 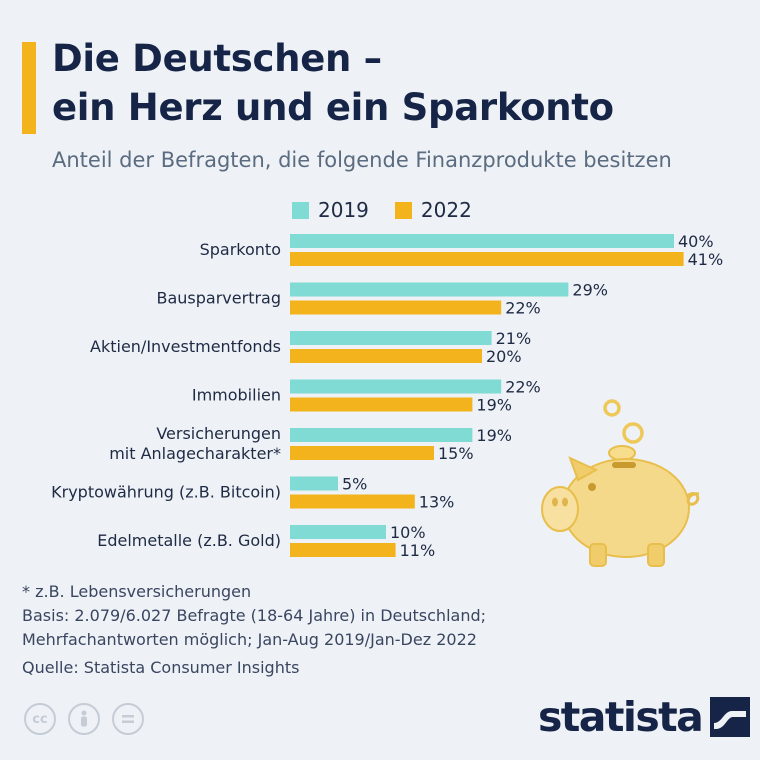 I want to click on legend-label-2022: 2022, so click(x=446, y=210).